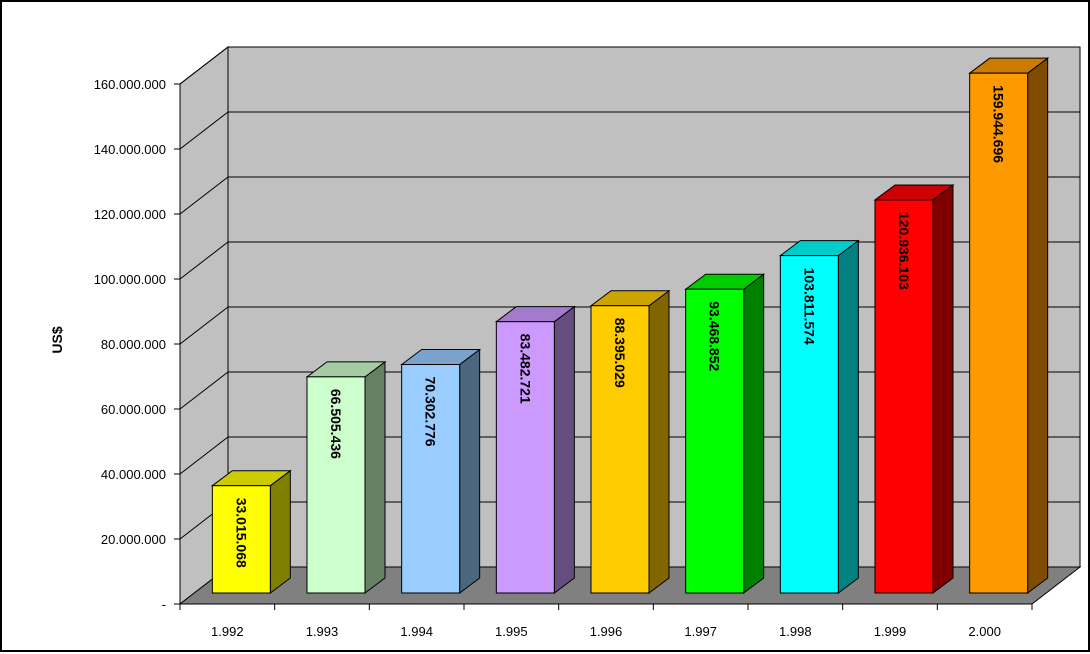 The height and width of the screenshot is (654, 1090). Describe the element at coordinates (431, 412) in the screenshot. I see `bar-value-label: 70.302.776` at that location.